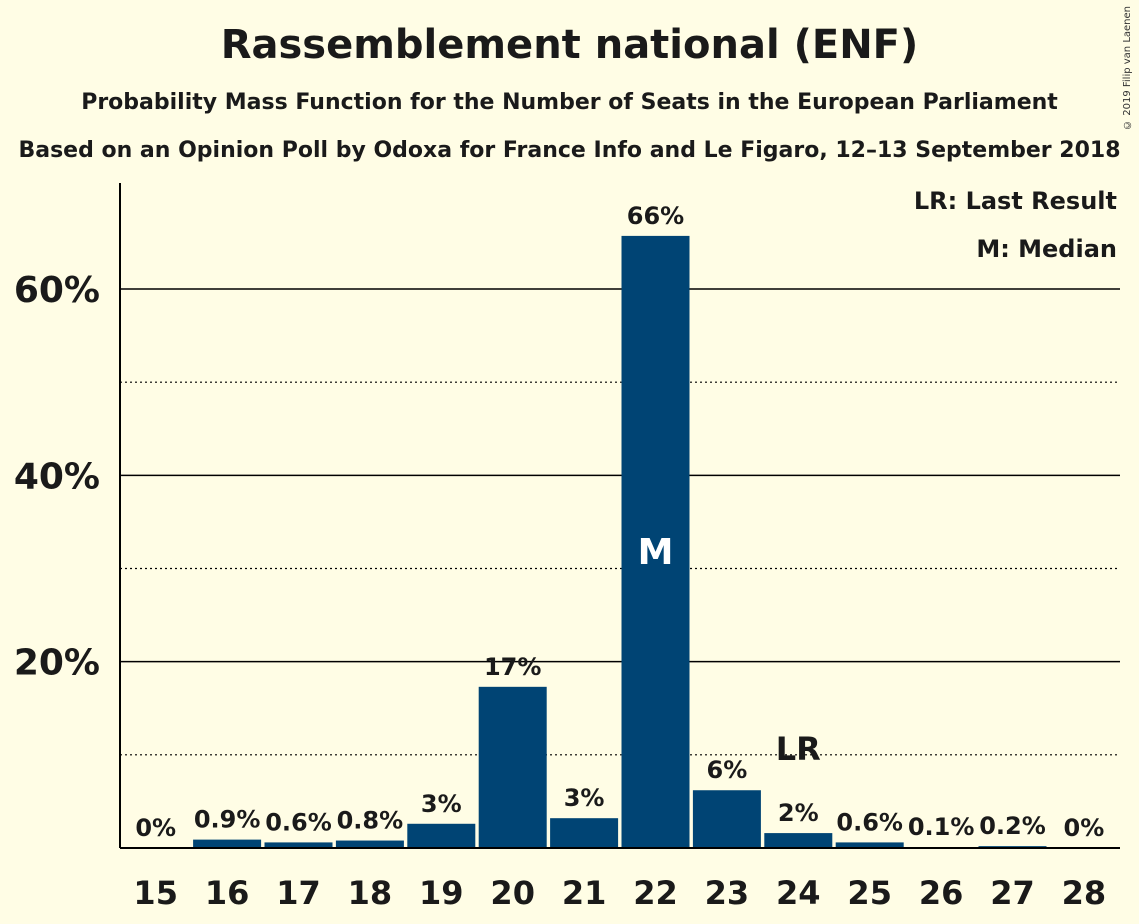  Describe the element at coordinates (57, 663) in the screenshot. I see `y-tick-label: 20%` at that location.